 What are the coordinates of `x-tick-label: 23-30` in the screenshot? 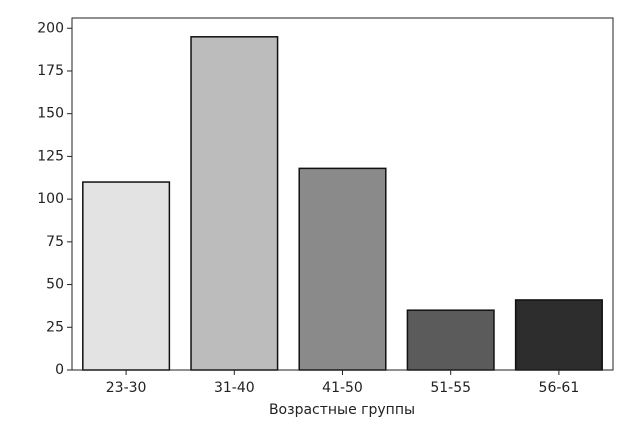 It's located at (126, 388).